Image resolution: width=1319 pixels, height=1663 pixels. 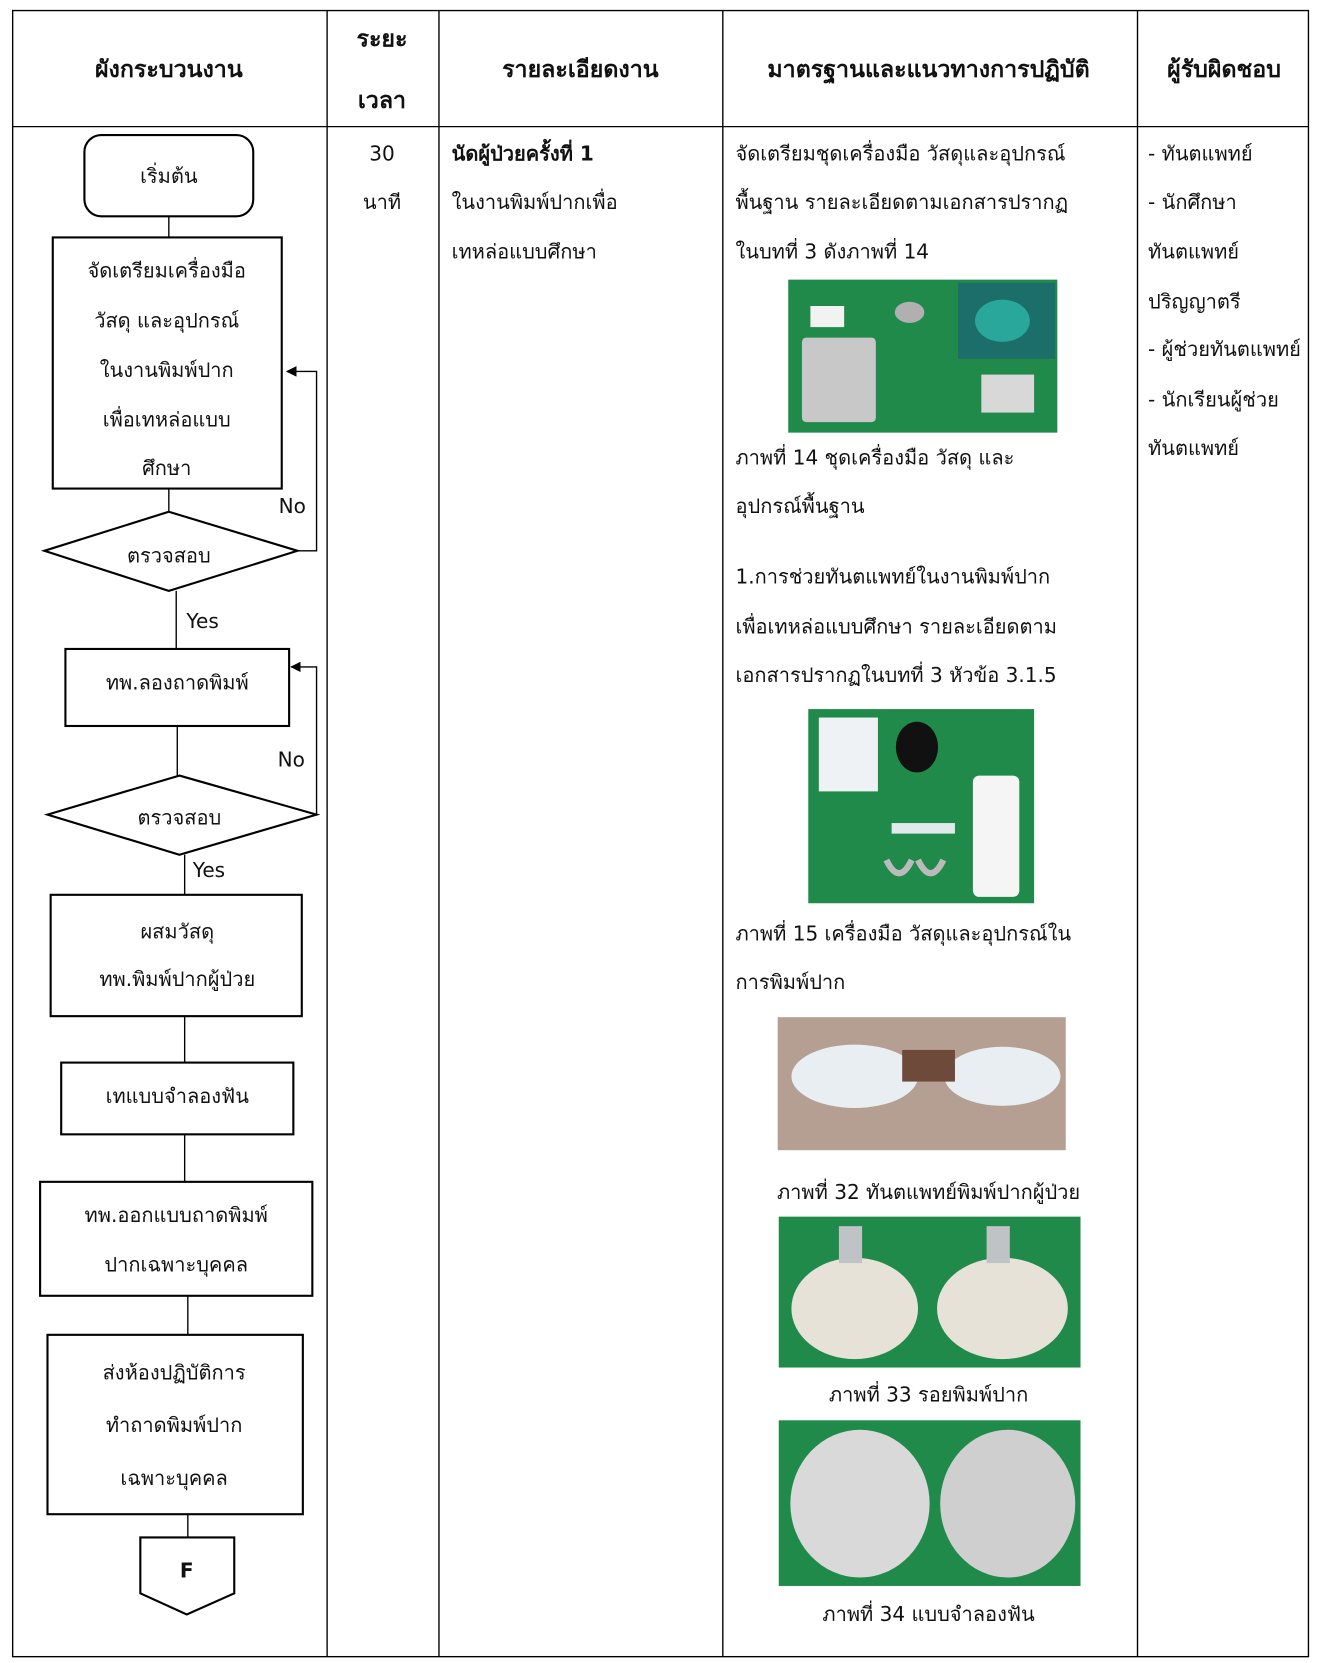 I want to click on flow-node-label: ปากเฉพาะบุคคล, so click(x=176, y=1265).